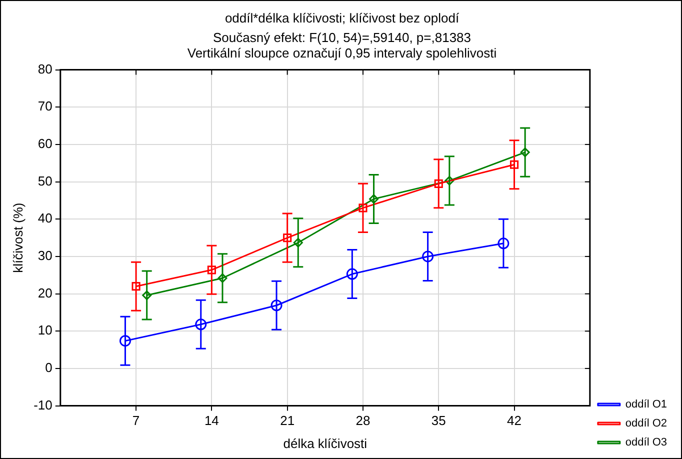  What do you see at coordinates (45, 218) in the screenshot?
I see `y-tick-label: 40` at bounding box center [45, 218].